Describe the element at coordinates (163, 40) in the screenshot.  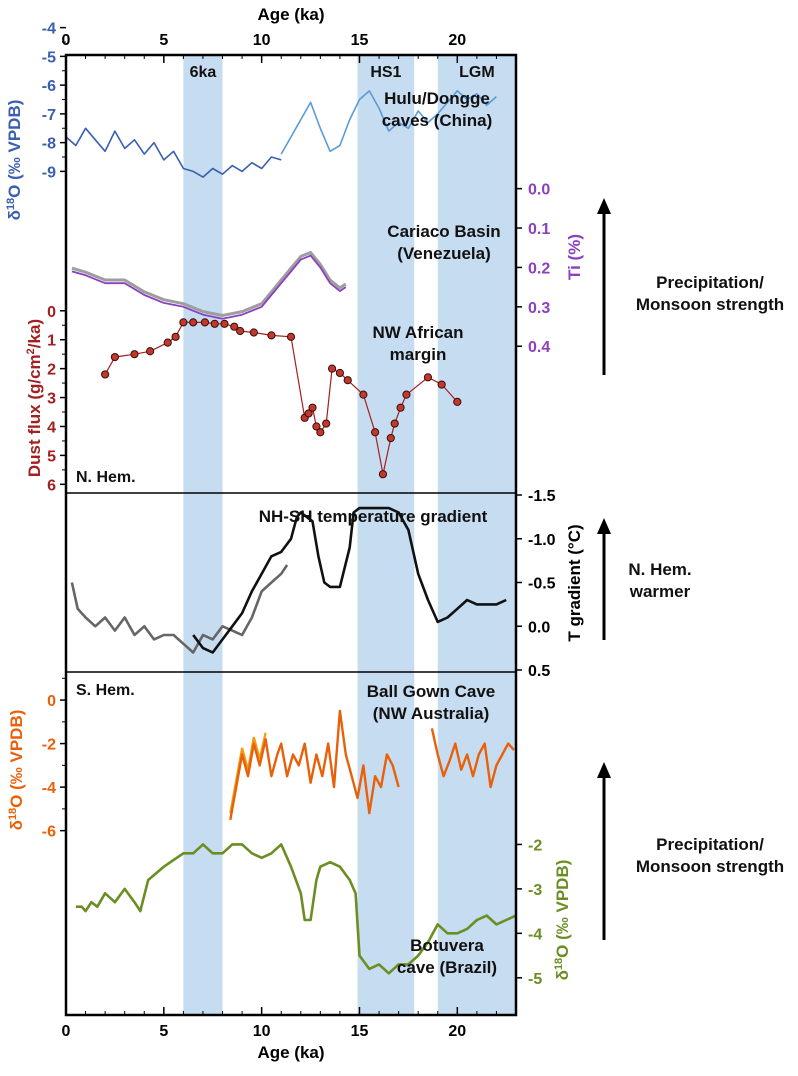
I see `x-tick-label-top: 5` at that location.